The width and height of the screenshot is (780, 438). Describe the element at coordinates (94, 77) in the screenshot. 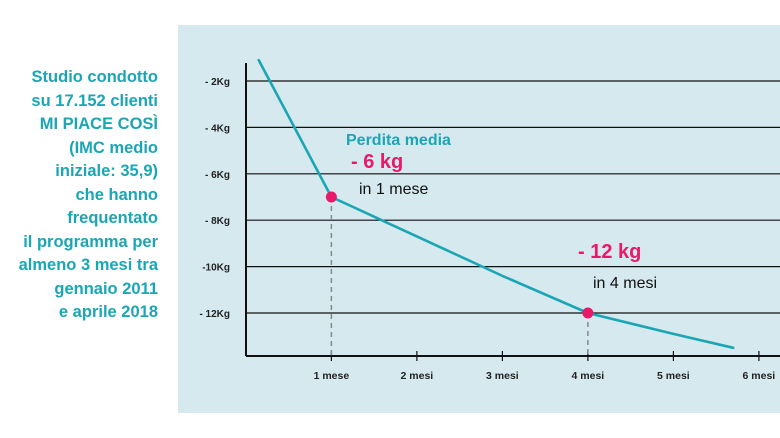

I see `study-description-line: Studio condotto` at that location.